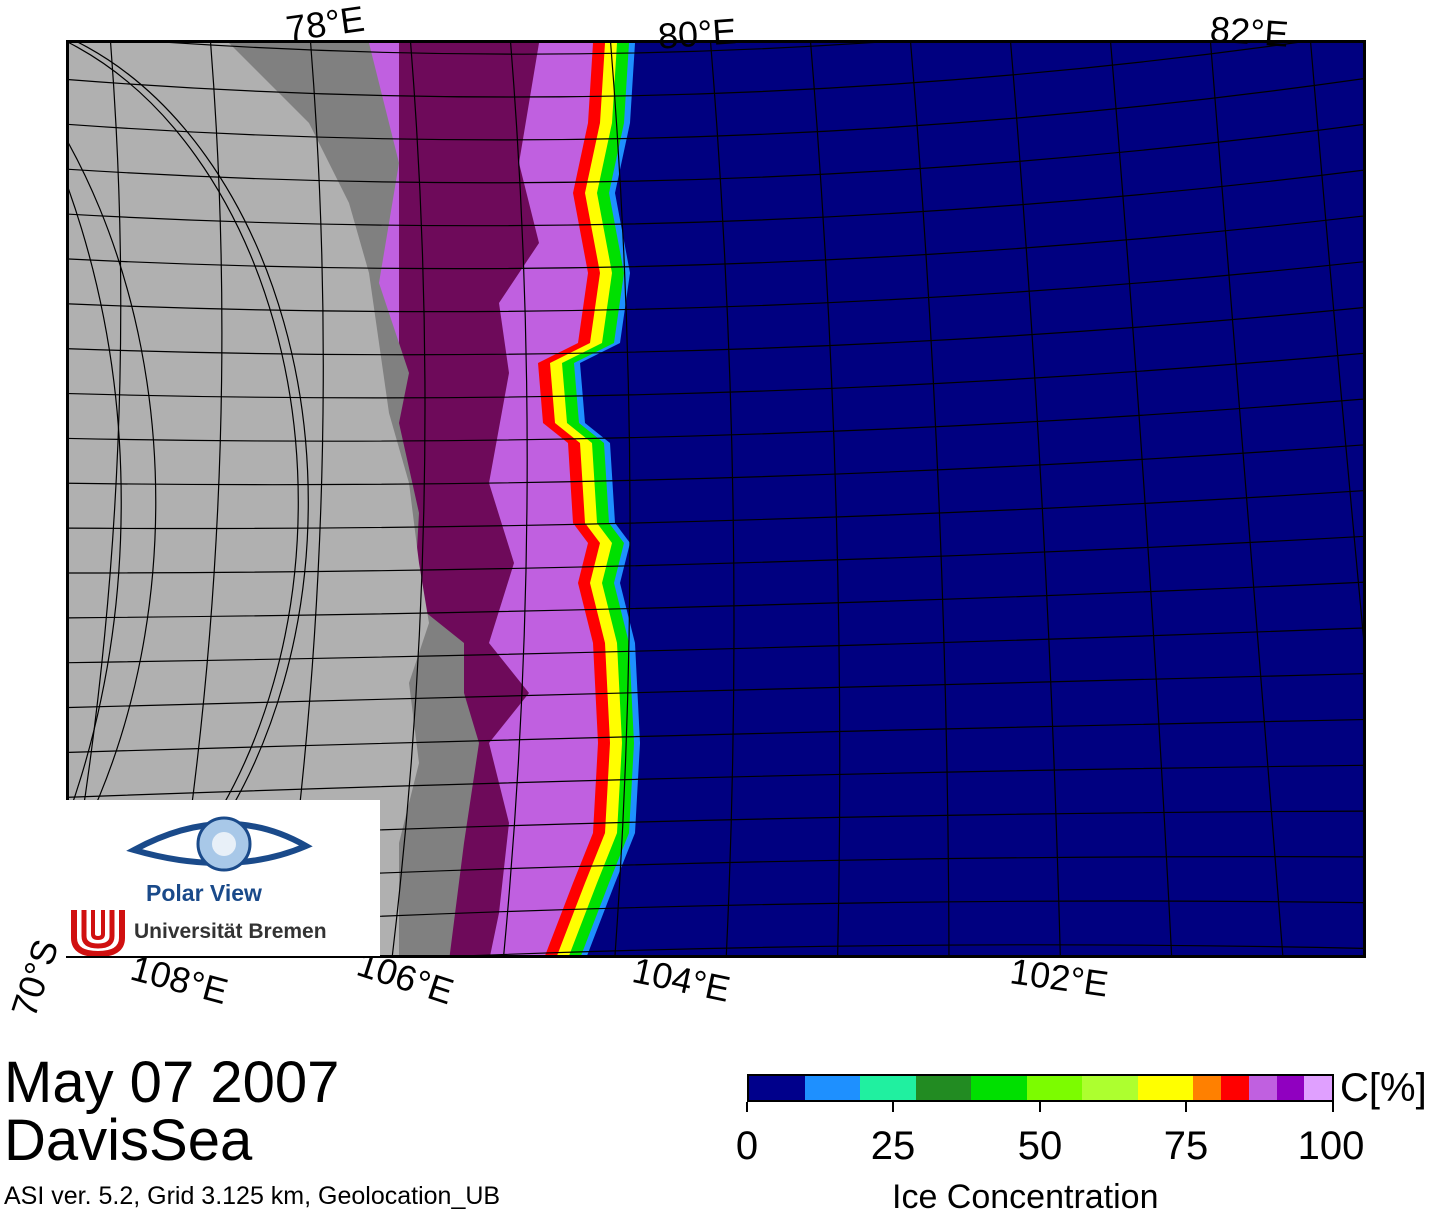 The image size is (1441, 1216). I want to click on lon-label-104e: 104°E, so click(681, 979).